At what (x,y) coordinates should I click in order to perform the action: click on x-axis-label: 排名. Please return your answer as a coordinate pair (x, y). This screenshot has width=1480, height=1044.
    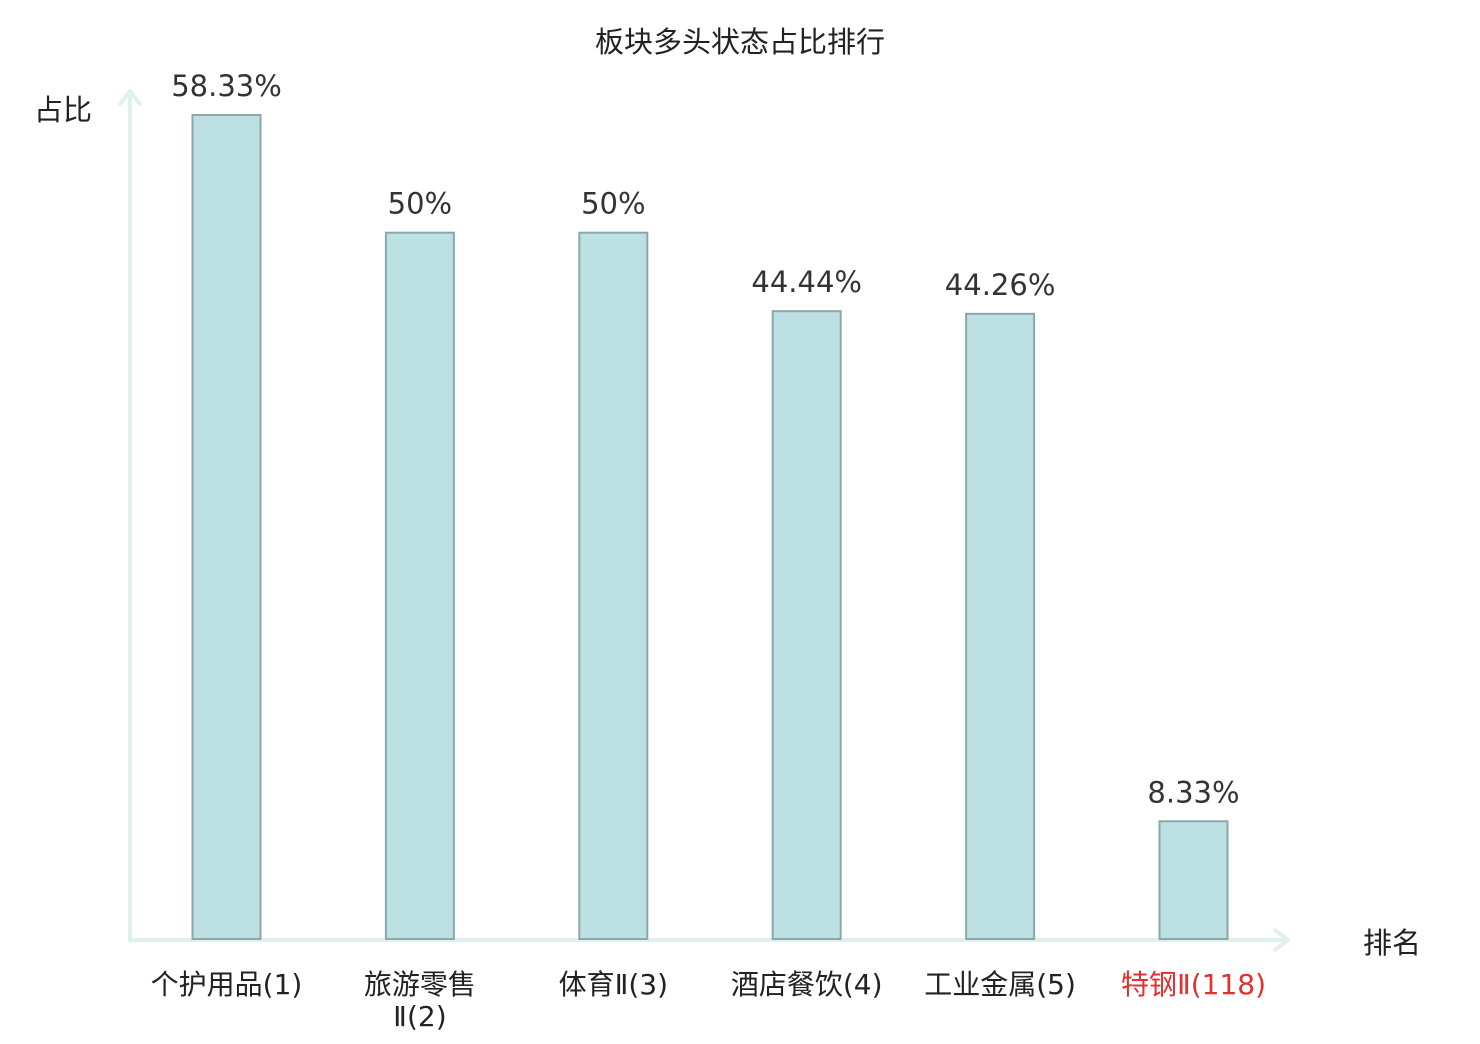
    Looking at the image, I should click on (1392, 943).